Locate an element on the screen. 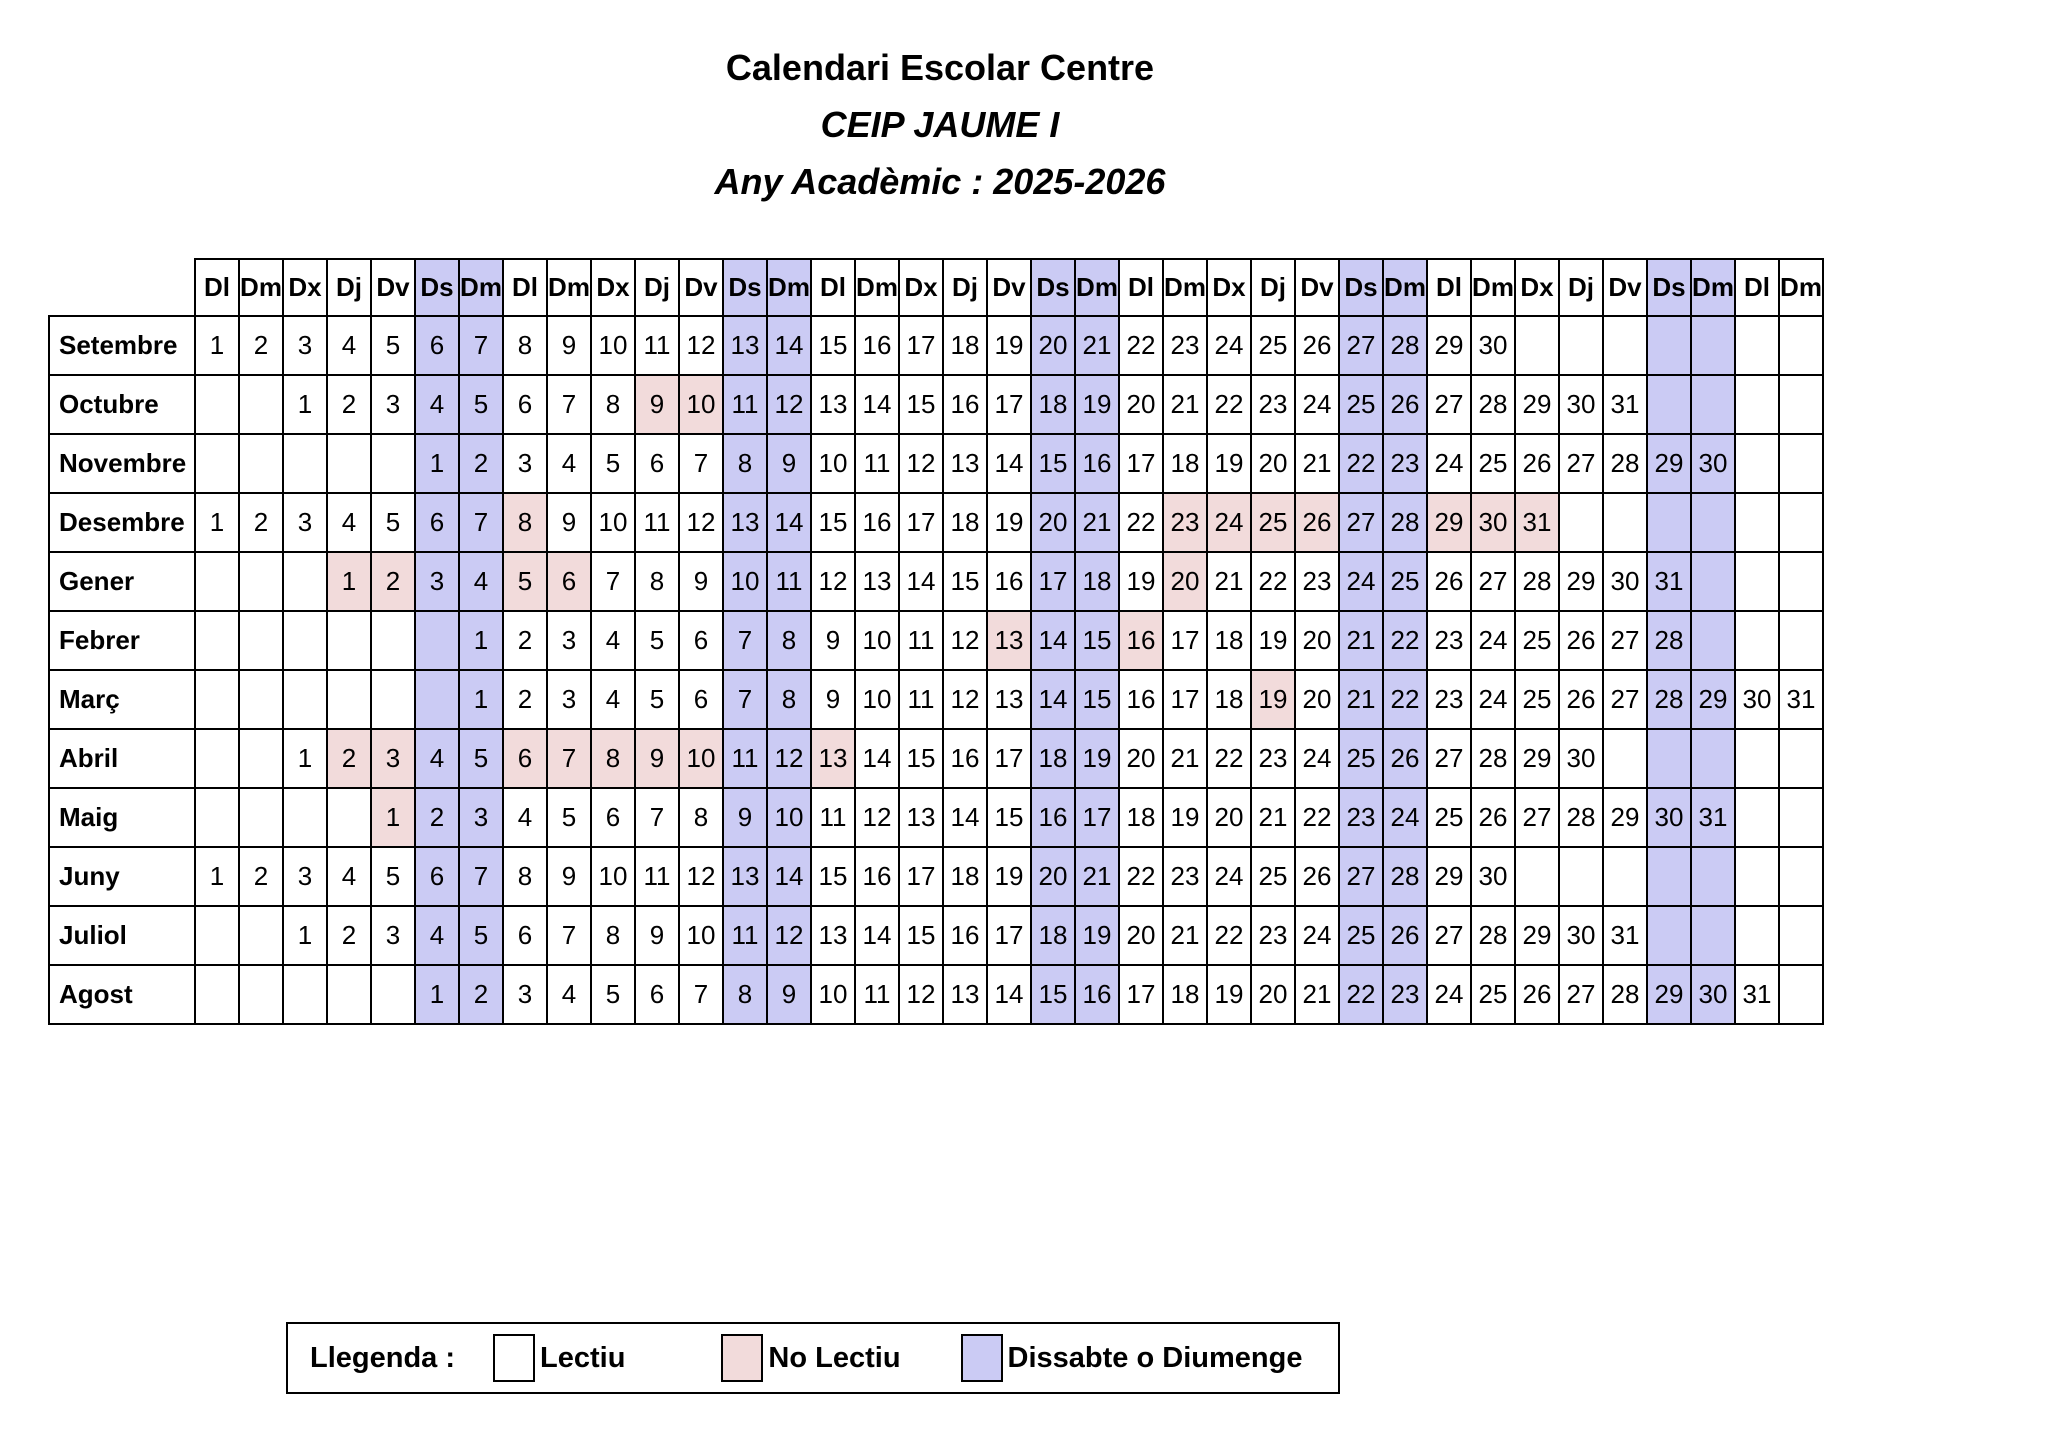 Image resolution: width=2048 pixels, height=1447 pixels. day-cell: 3 is located at coordinates (305, 522).